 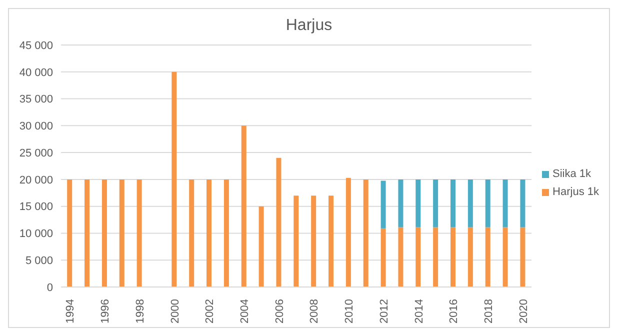 What do you see at coordinates (244, 311) in the screenshot?
I see `x-tick-label: 2004` at bounding box center [244, 311].